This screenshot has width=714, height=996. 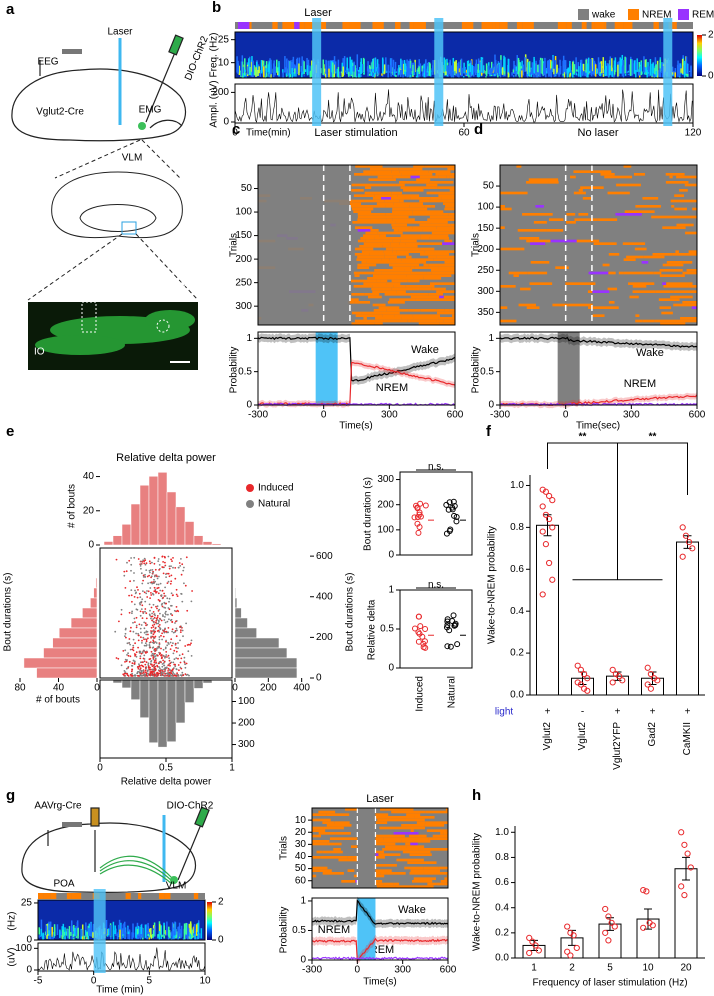 I want to click on hist-bar, so click(x=95, y=593).